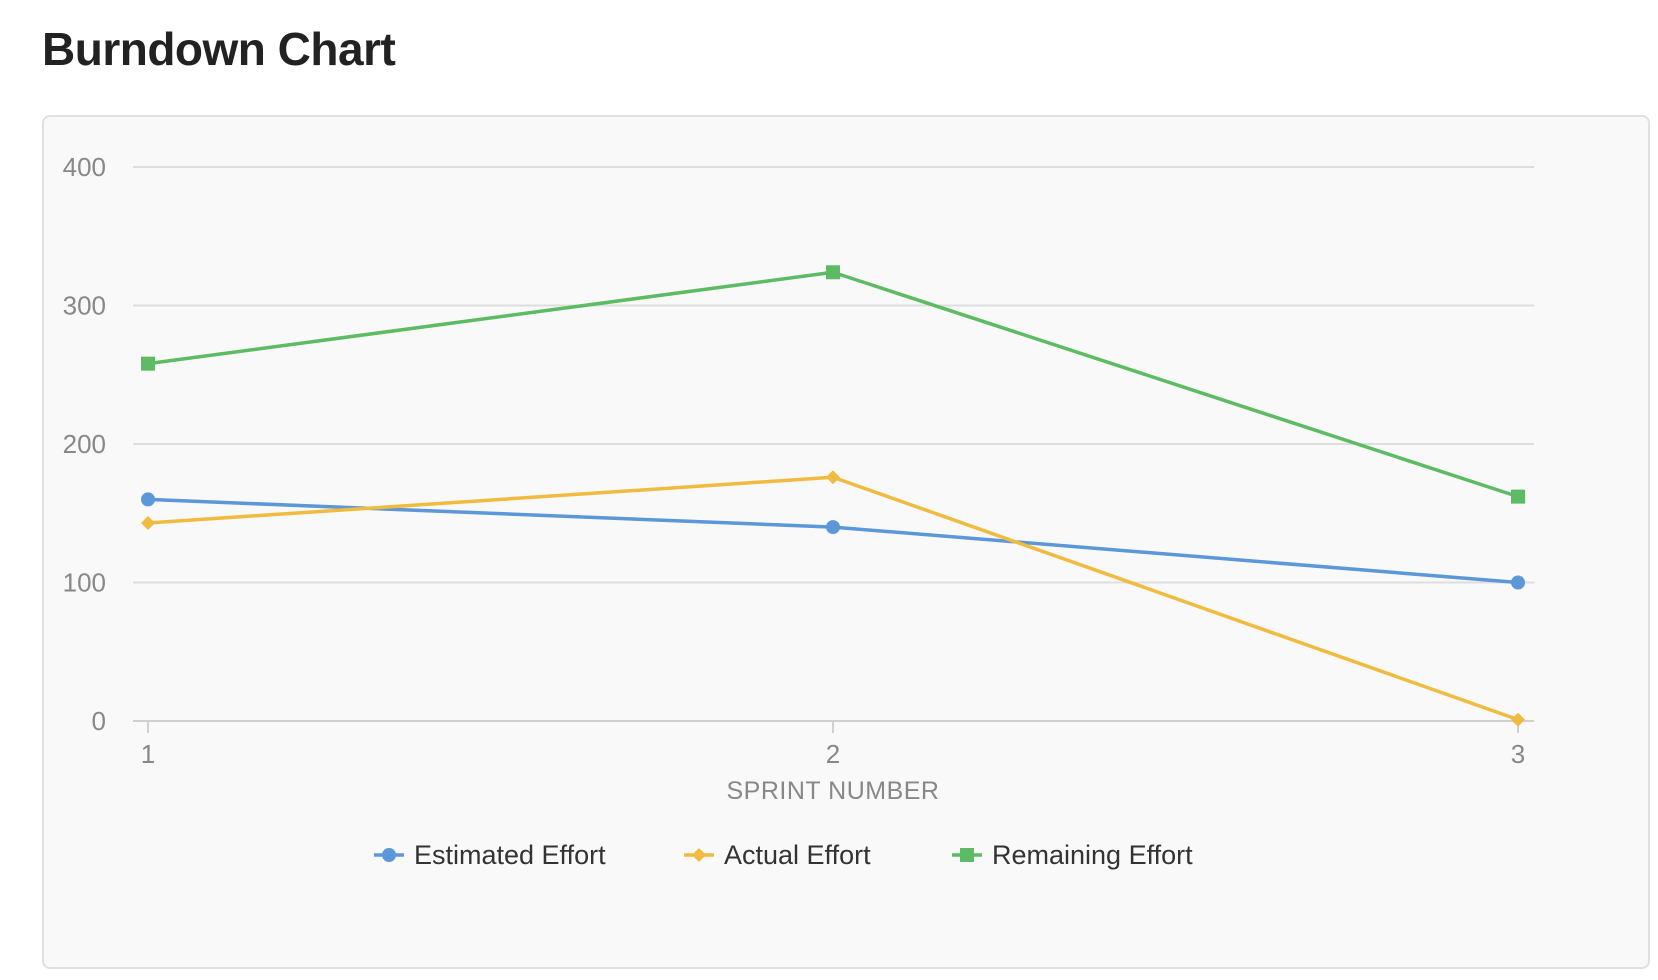 This screenshot has width=1658, height=980. I want to click on legend-label-2: Remaining Effort, so click(1092, 855).